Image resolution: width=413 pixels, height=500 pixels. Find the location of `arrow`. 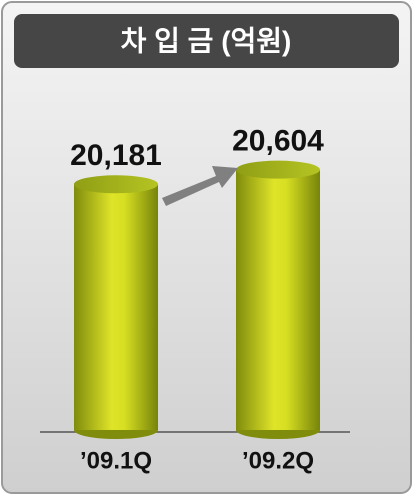

arrow is located at coordinates (200, 186).